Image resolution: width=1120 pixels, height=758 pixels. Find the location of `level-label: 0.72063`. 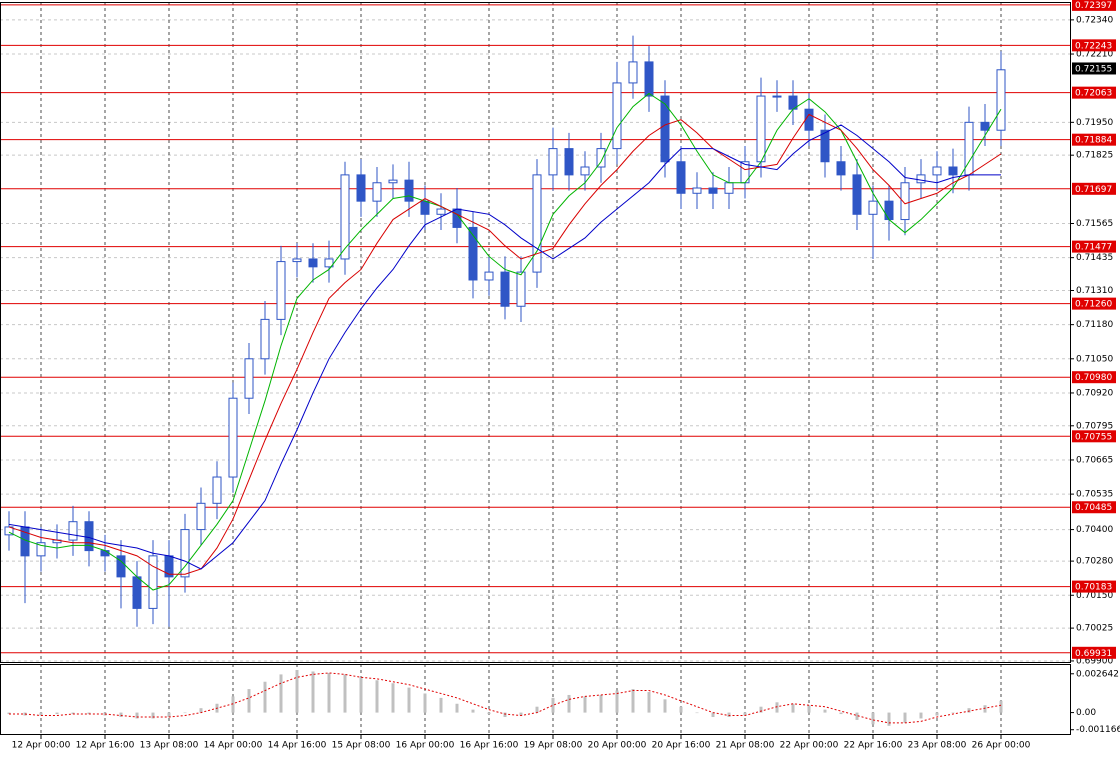

level-label: 0.72063 is located at coordinates (1093, 94).